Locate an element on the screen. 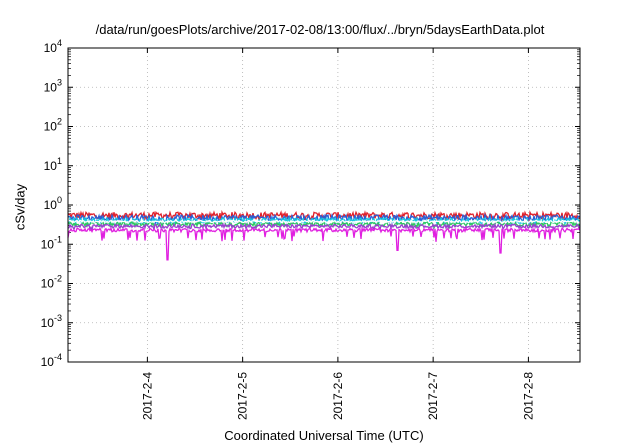 Image resolution: width=640 pixels, height=448 pixels. y-tick-label: 10¹ is located at coordinates (53, 164).